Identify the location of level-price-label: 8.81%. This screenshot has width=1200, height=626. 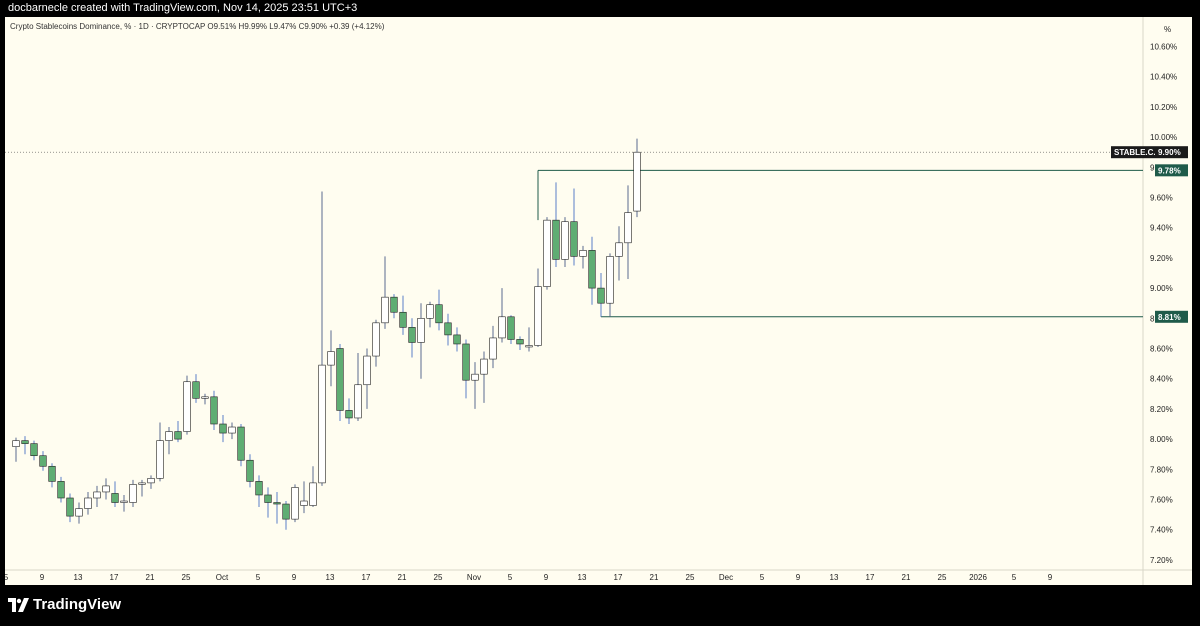
(1169, 317).